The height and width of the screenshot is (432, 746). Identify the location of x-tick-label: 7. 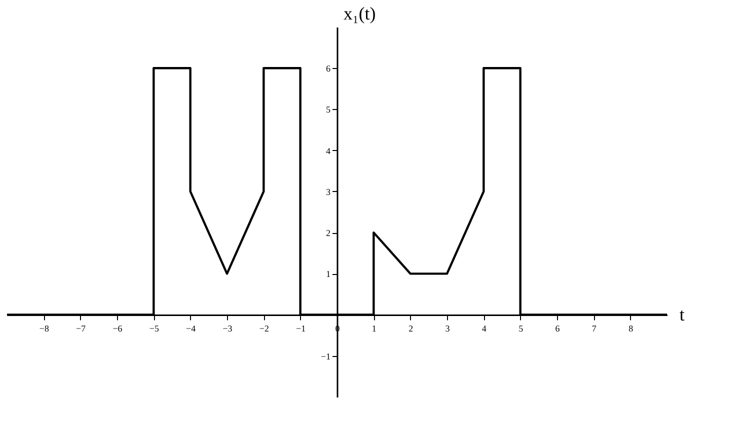
(594, 328).